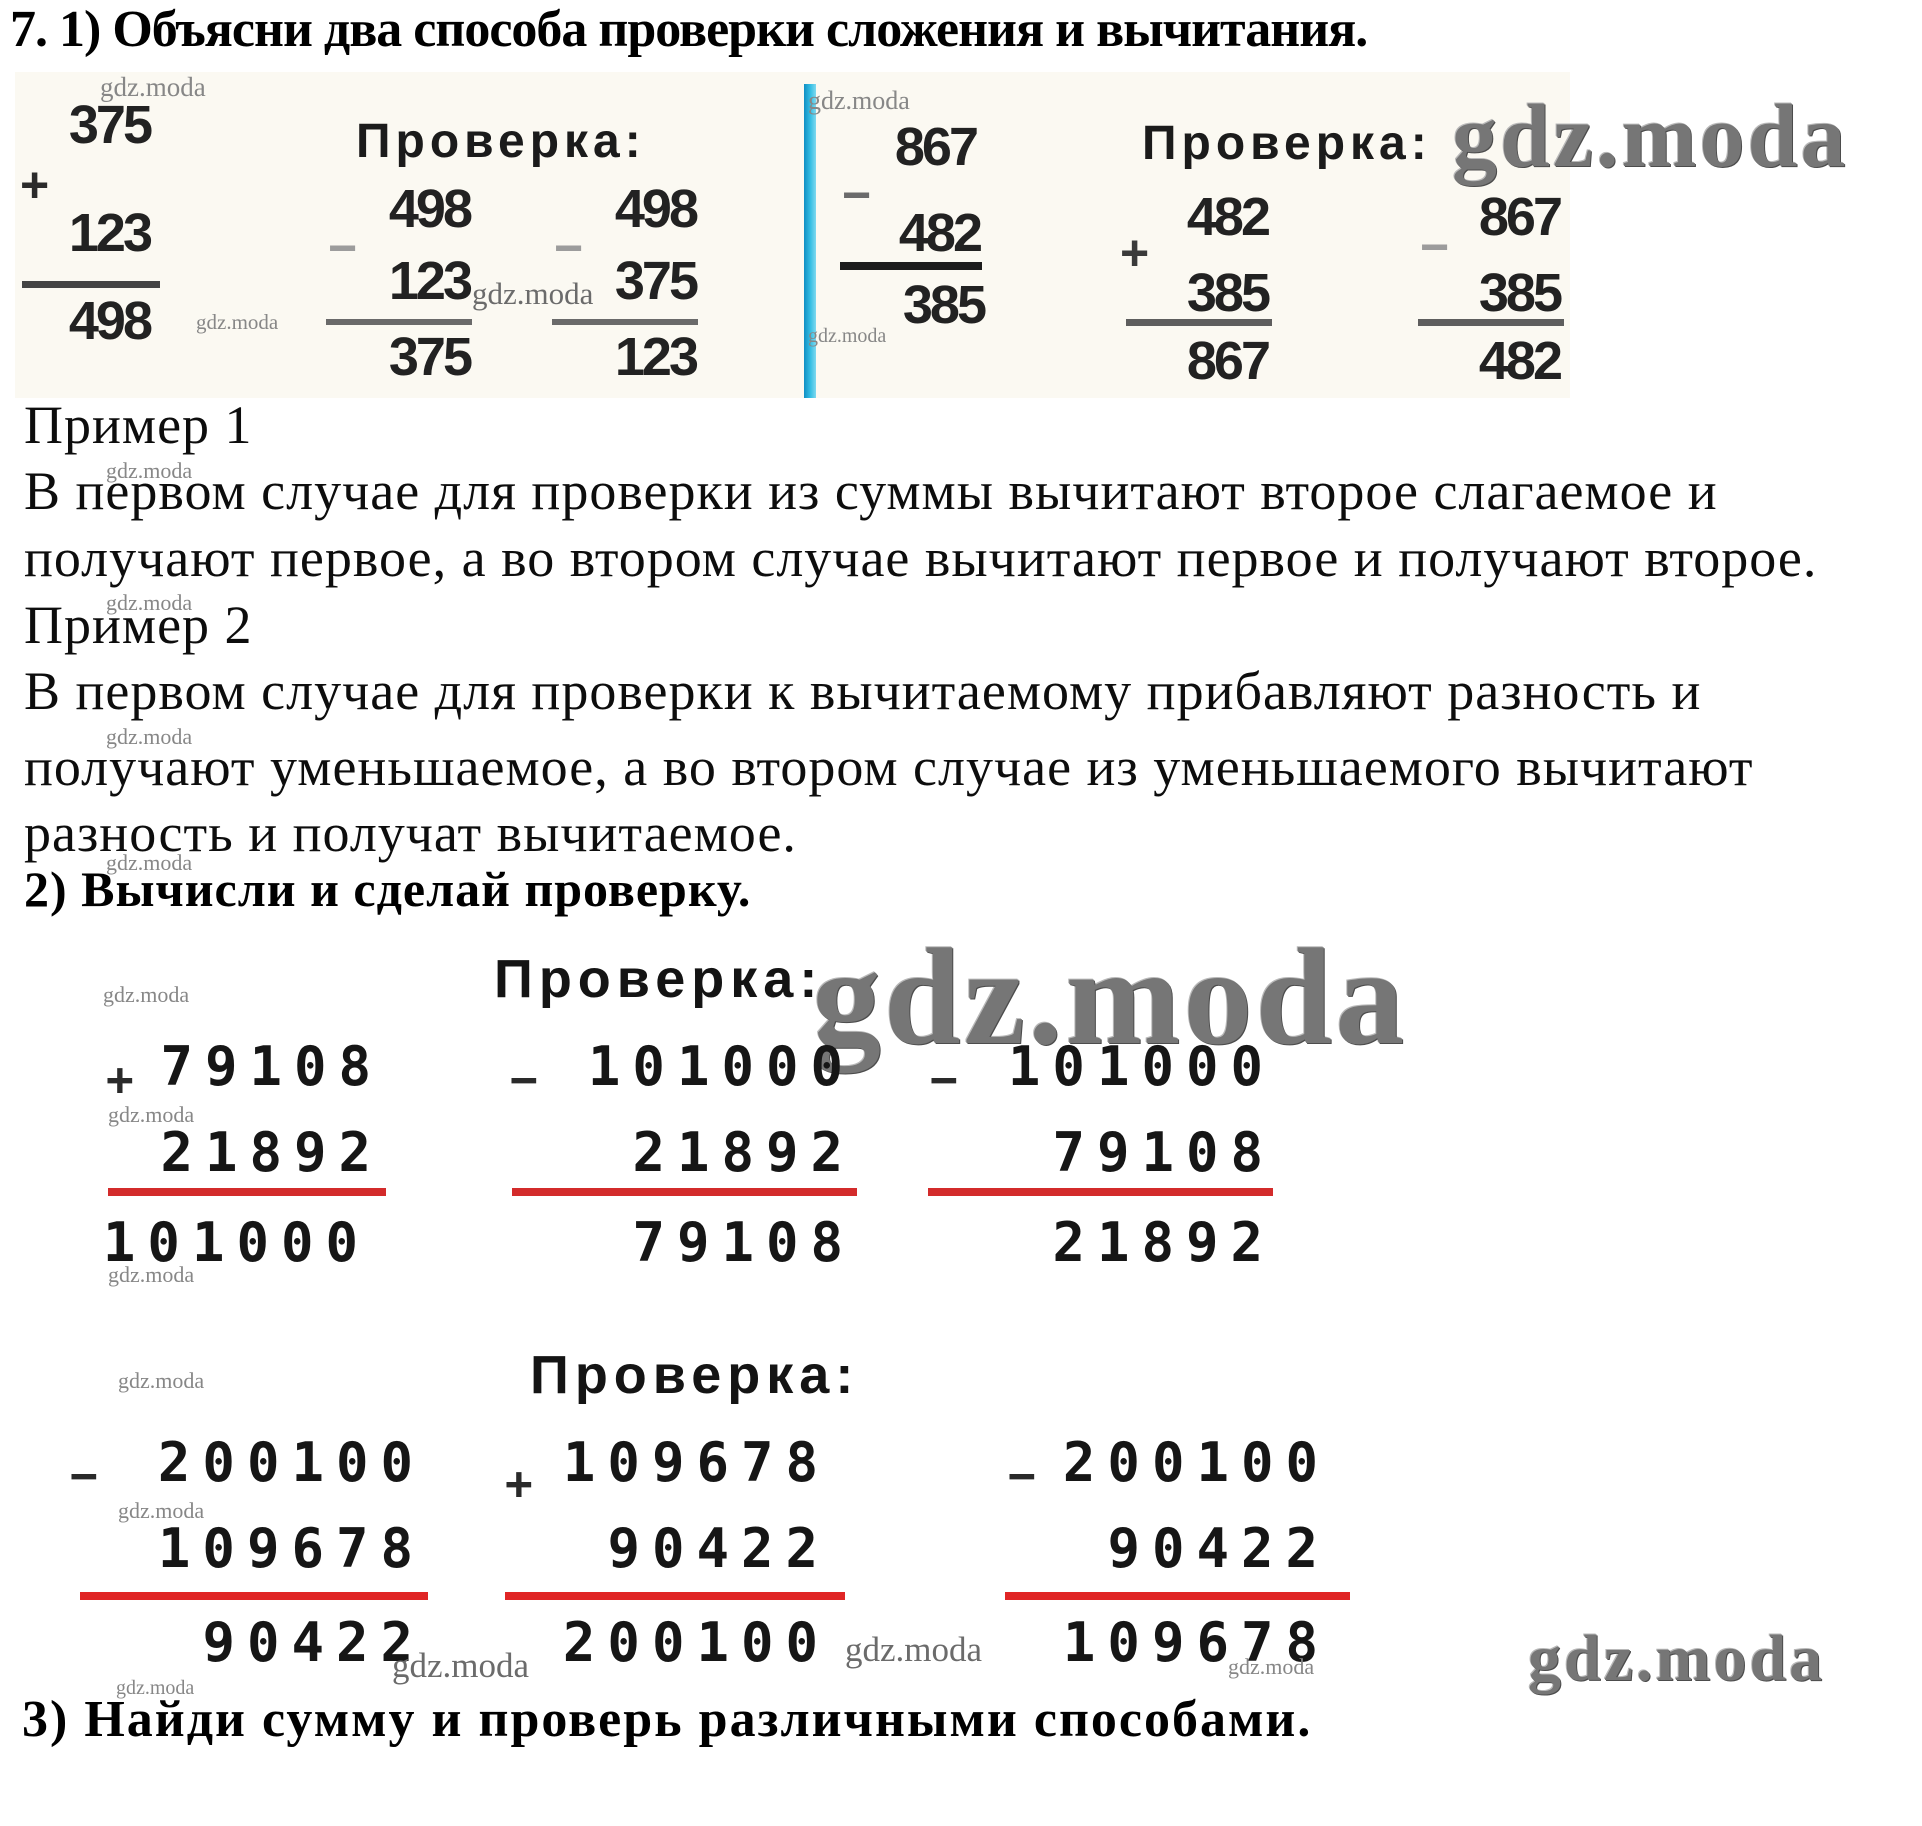 This screenshot has width=1922, height=1826. What do you see at coordinates (247, 1192) in the screenshot?
I see `b3-problem-rule` at bounding box center [247, 1192].